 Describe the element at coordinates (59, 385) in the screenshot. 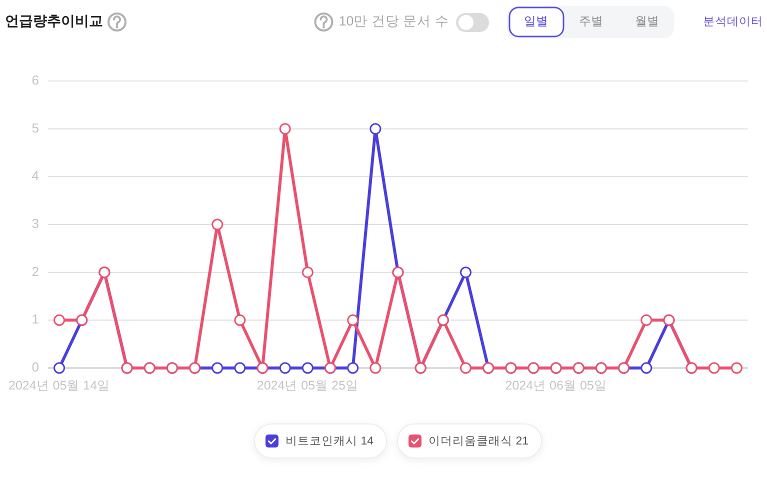

I see `x-tick-label: 2024년 05월 14일` at that location.